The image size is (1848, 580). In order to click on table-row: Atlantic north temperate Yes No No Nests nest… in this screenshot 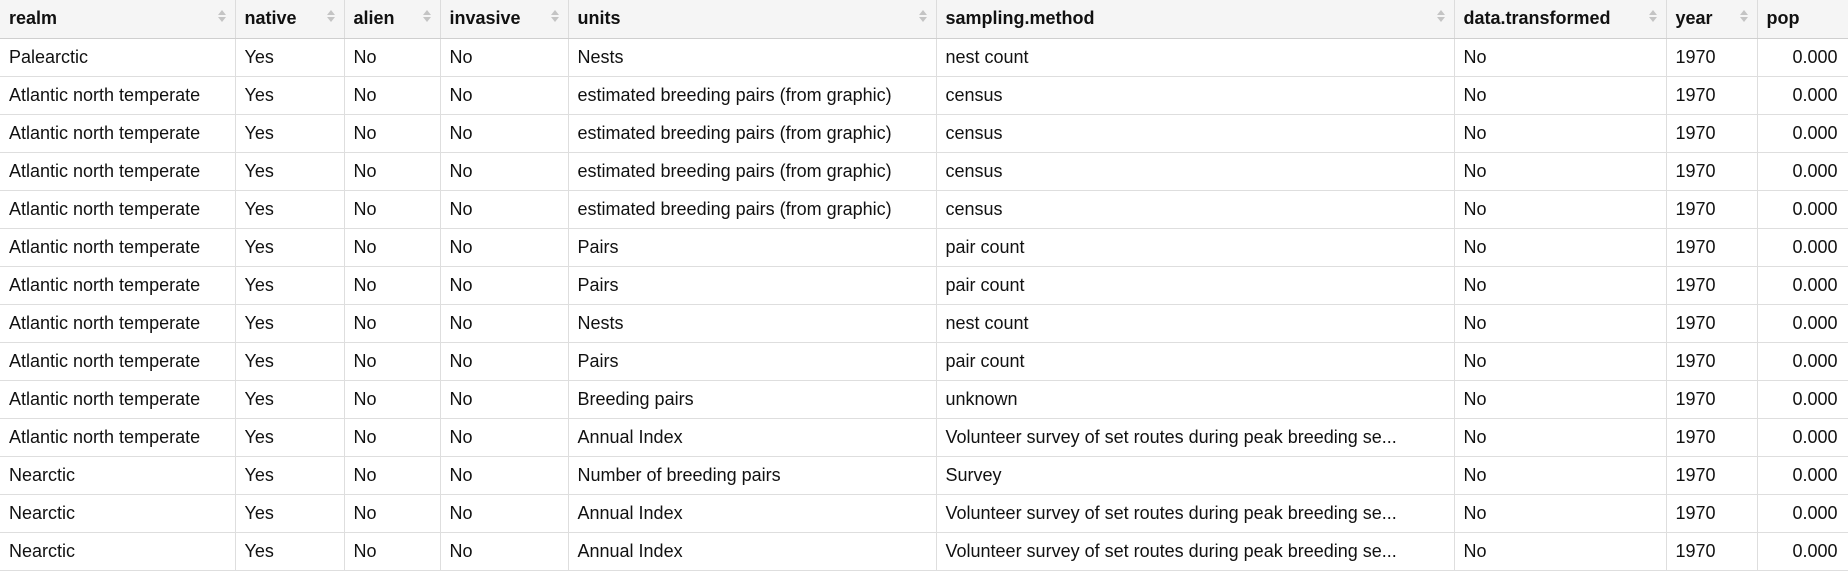, I will do `click(924, 323)`.